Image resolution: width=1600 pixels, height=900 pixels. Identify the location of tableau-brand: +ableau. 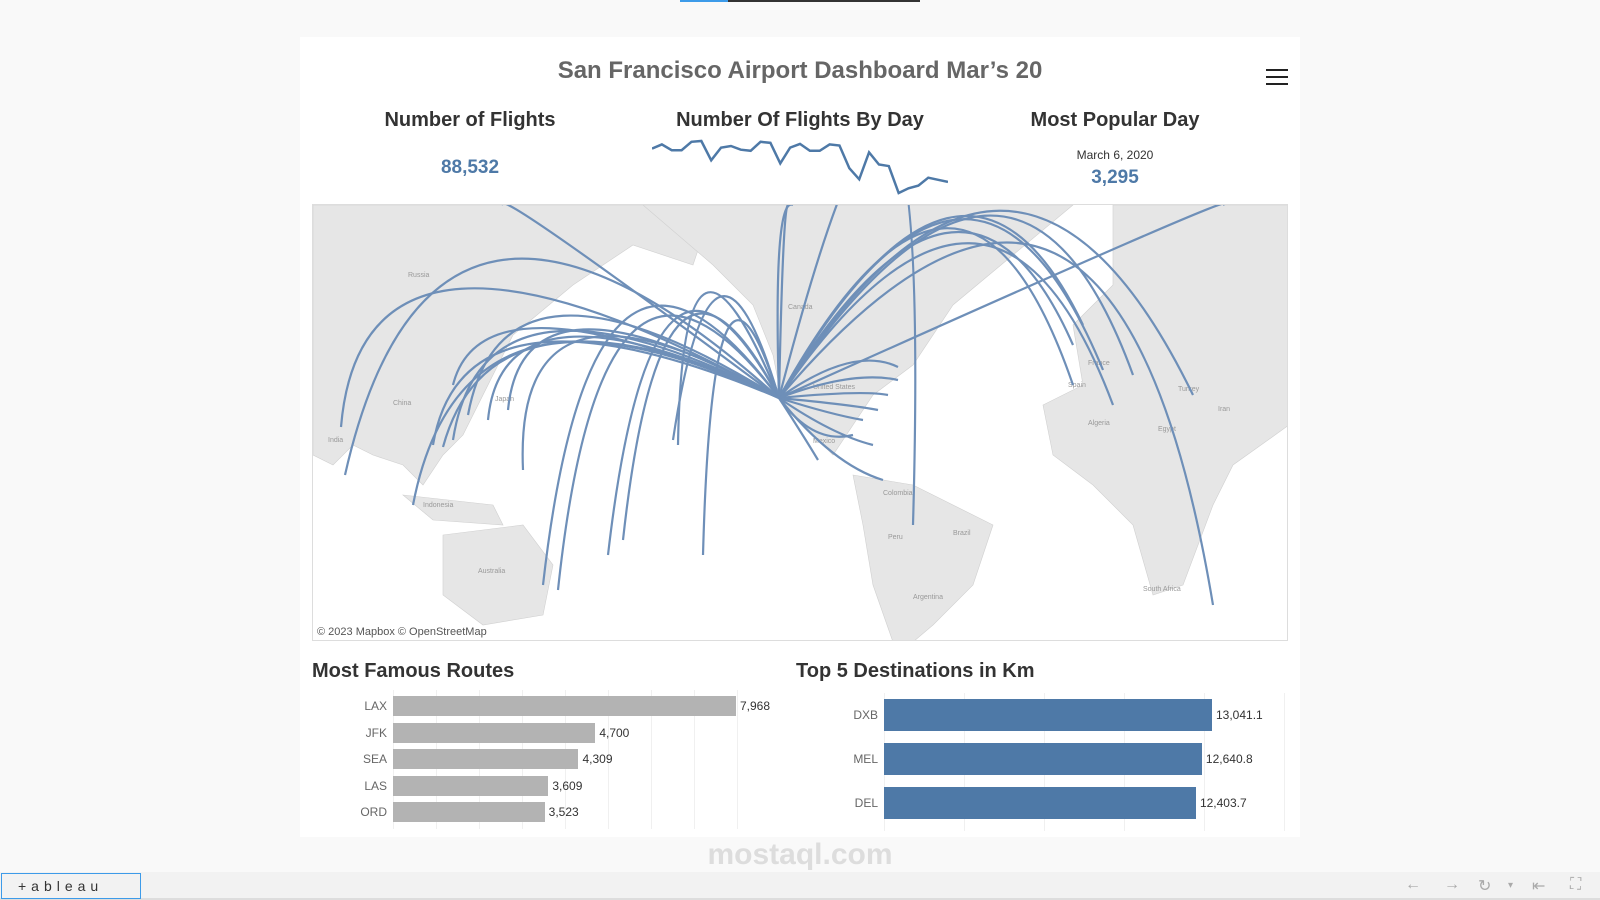
(61, 886).